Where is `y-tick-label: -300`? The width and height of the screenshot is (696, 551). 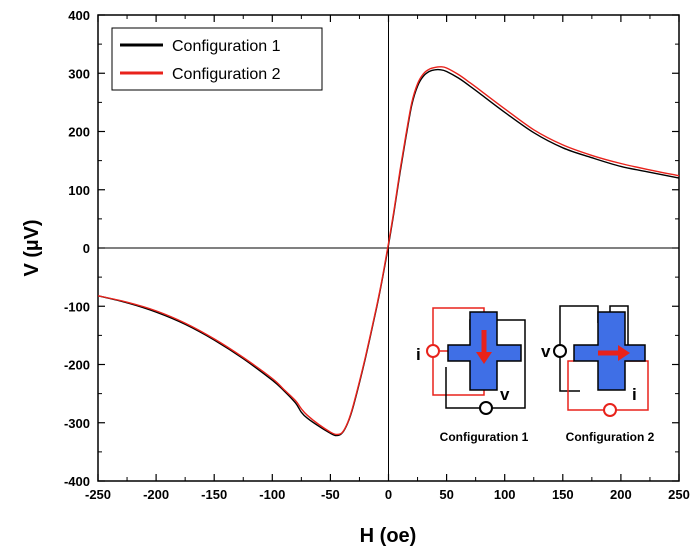
y-tick-label: -300 is located at coordinates (77, 423).